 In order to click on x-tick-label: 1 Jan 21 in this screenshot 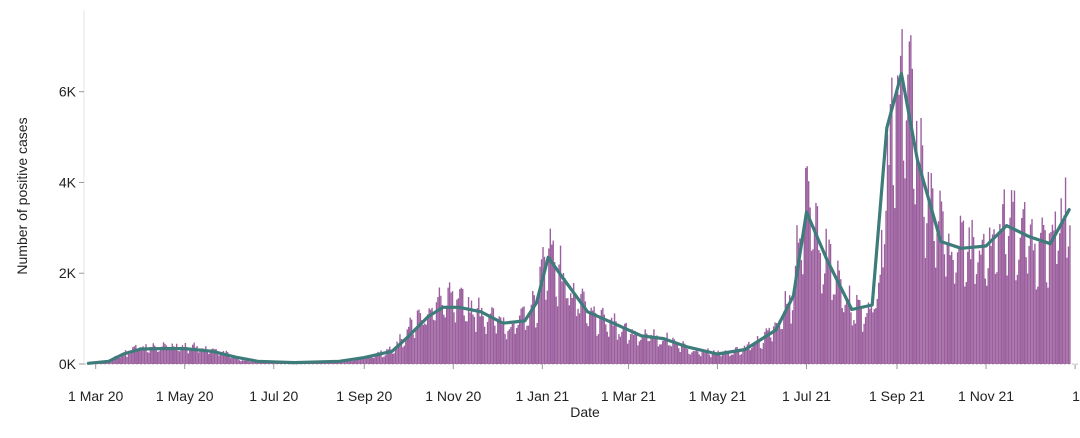, I will do `click(542, 396)`.